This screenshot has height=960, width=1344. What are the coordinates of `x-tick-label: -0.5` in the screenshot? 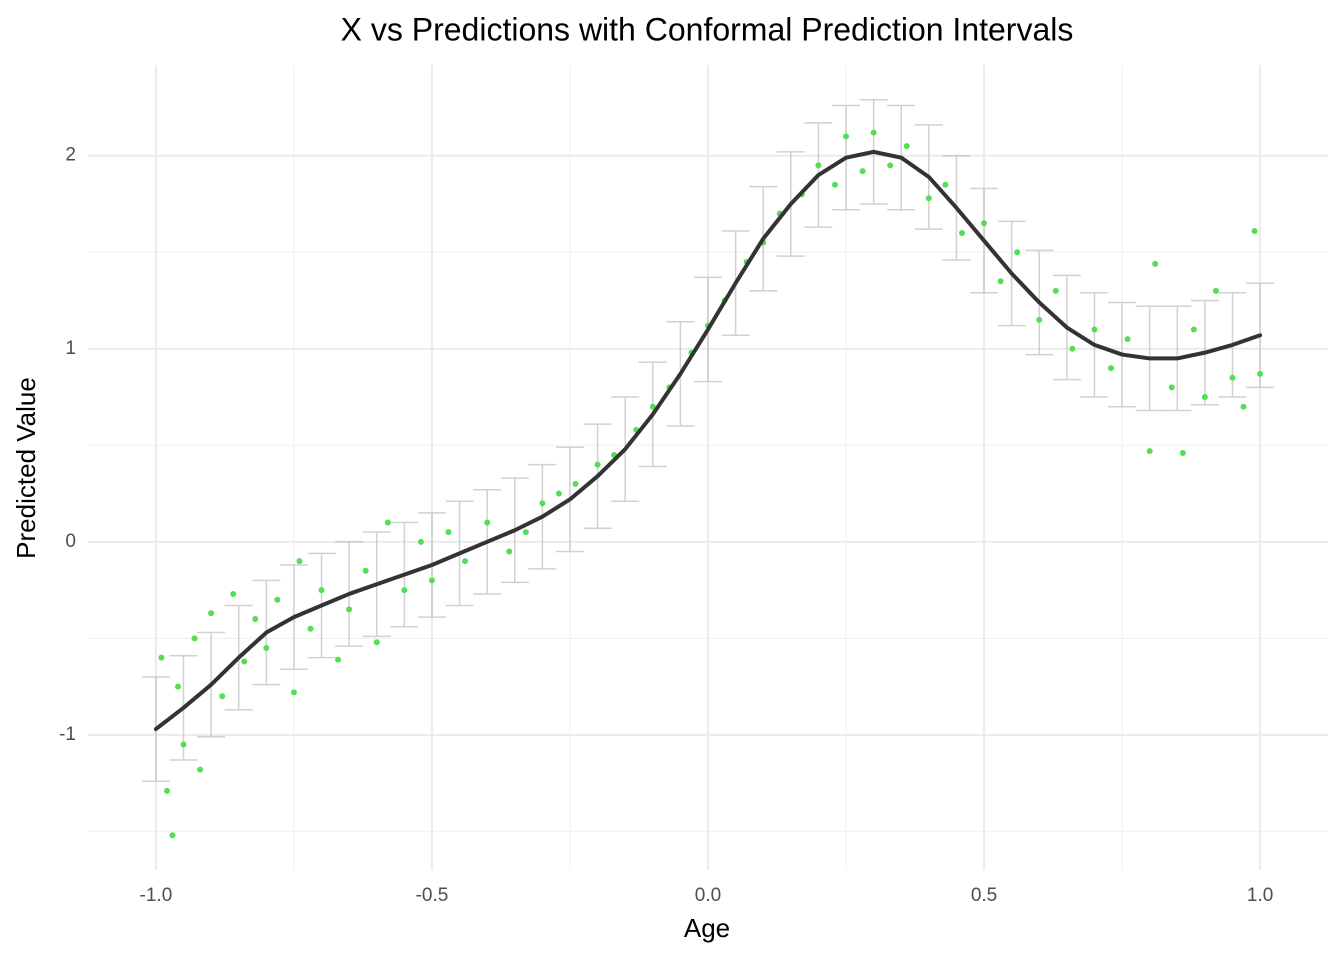 It's located at (432, 895).